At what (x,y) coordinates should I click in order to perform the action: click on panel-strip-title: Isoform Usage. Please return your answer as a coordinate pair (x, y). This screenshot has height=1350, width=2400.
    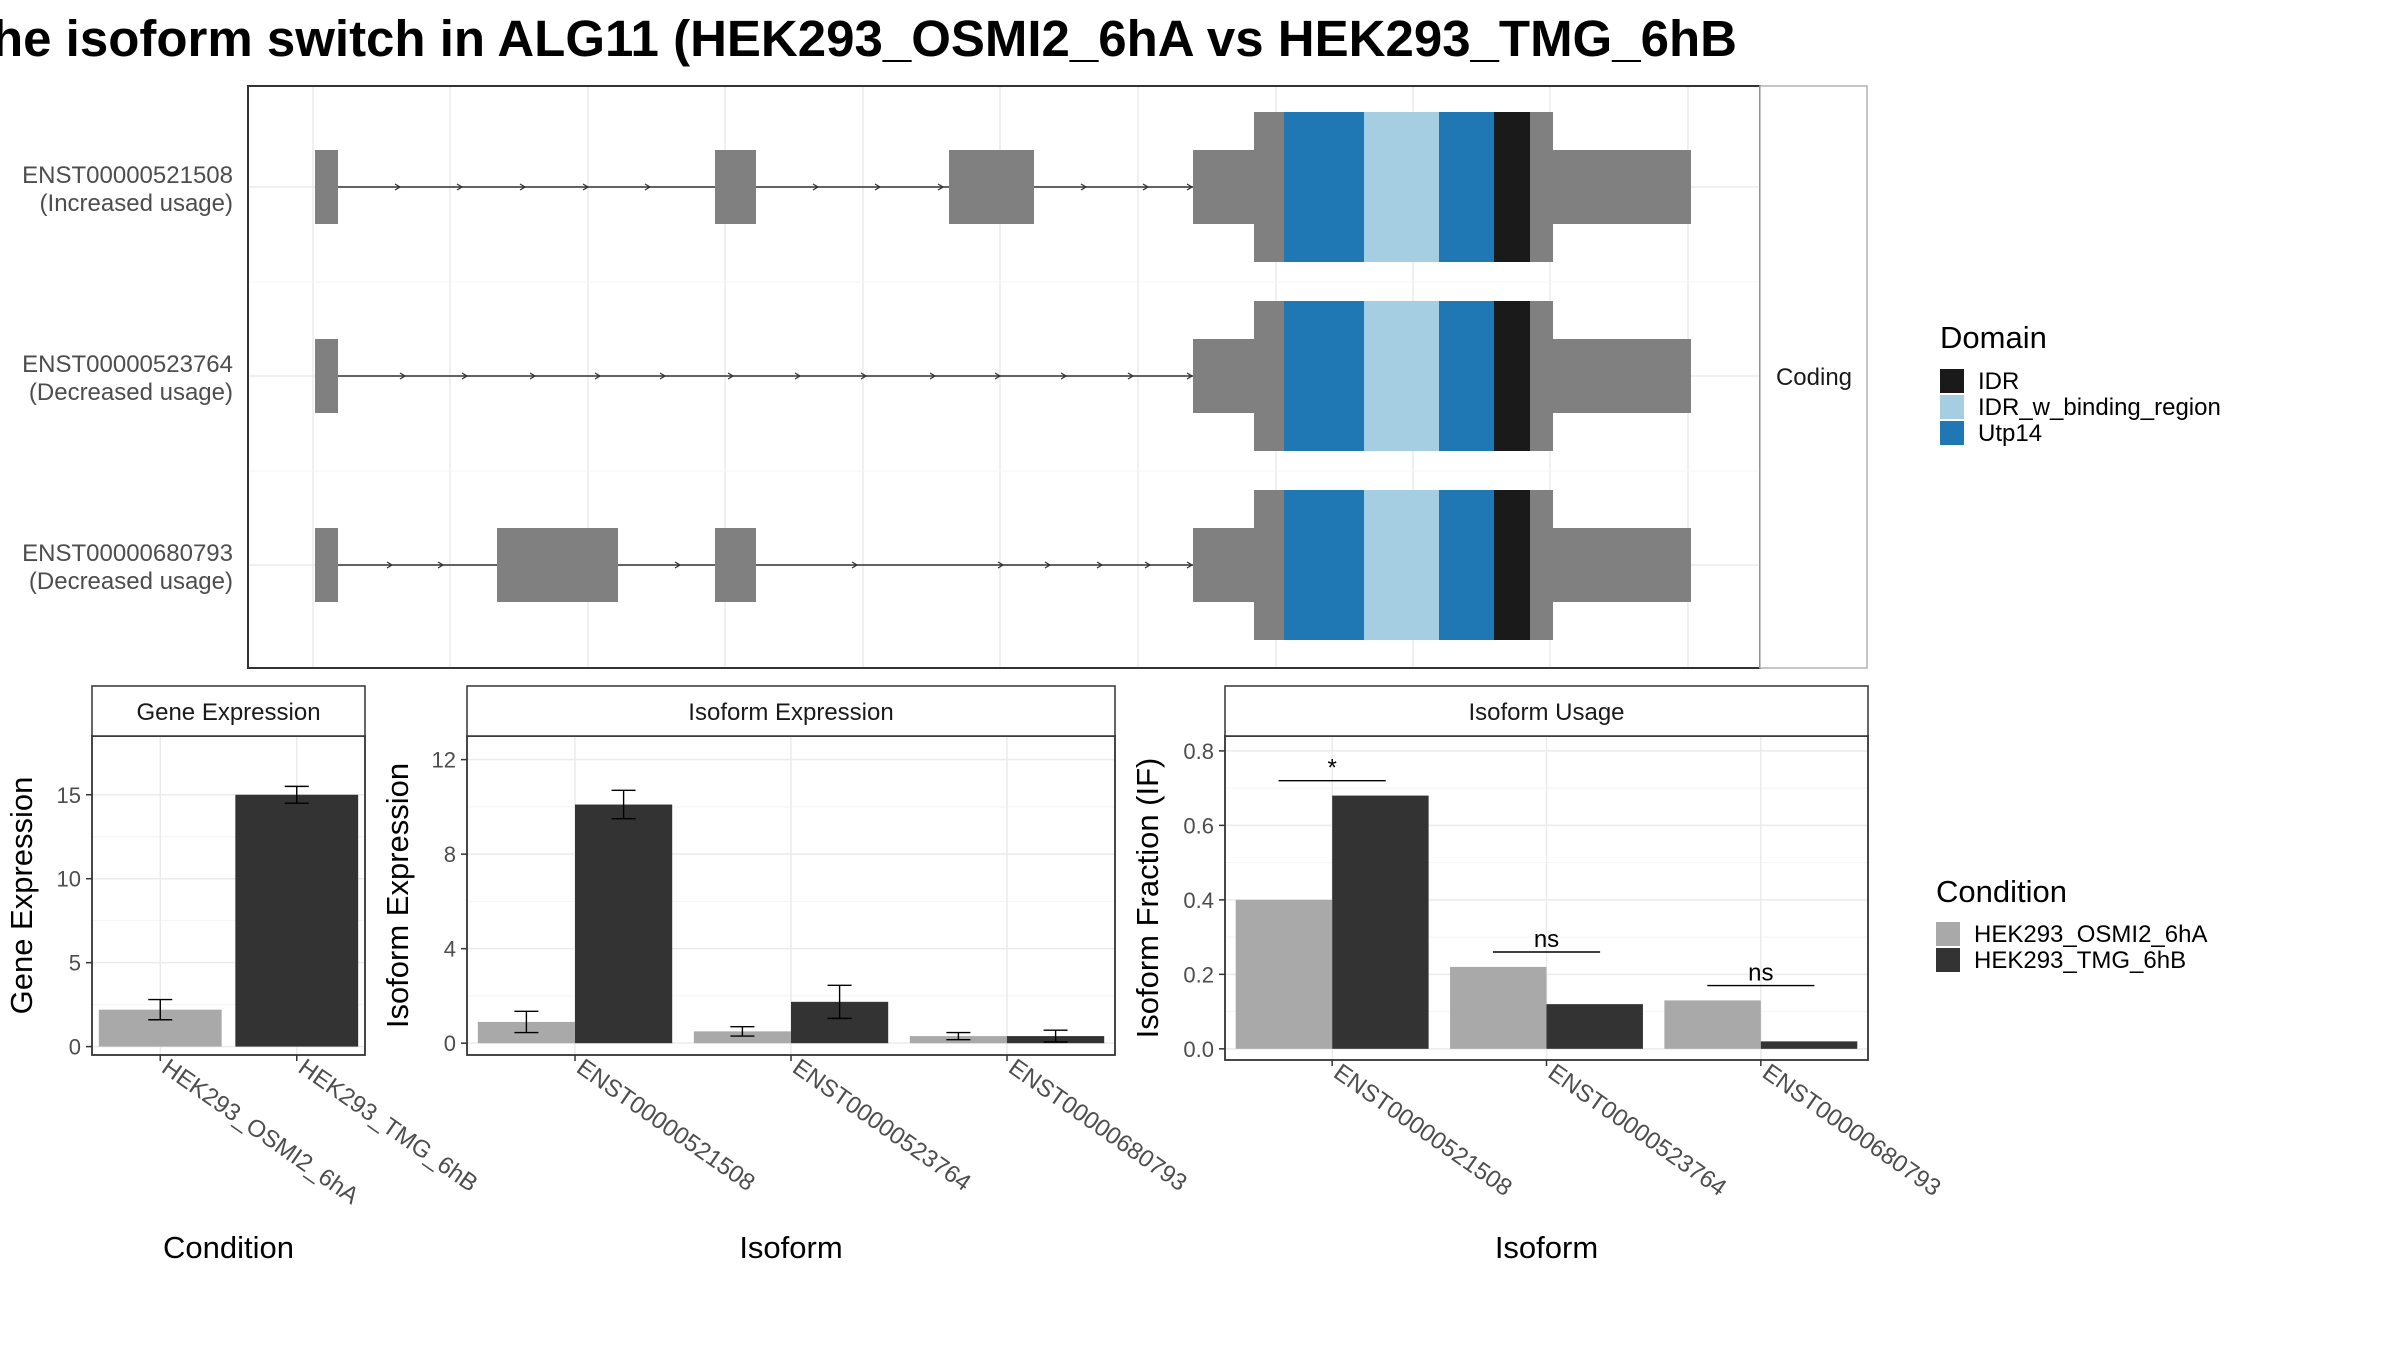
    Looking at the image, I should click on (1546, 712).